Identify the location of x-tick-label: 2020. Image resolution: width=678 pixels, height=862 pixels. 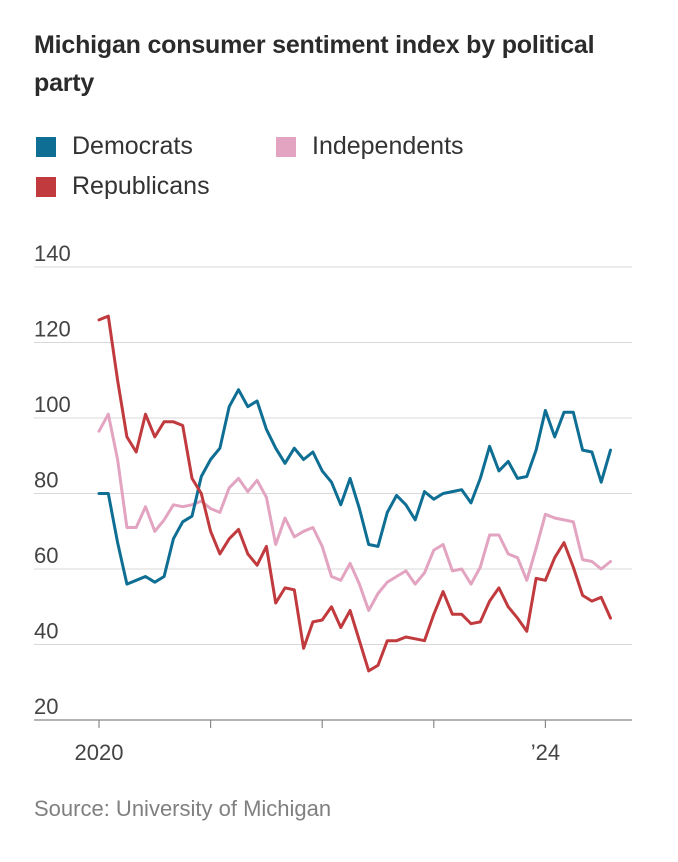
(99, 752).